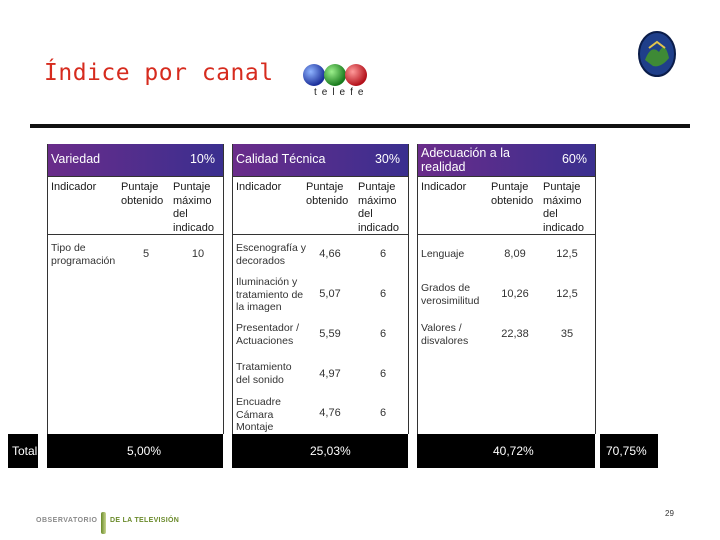 The height and width of the screenshot is (540, 720). I want to click on indicator-cell: Tipo de programación, so click(83, 254).